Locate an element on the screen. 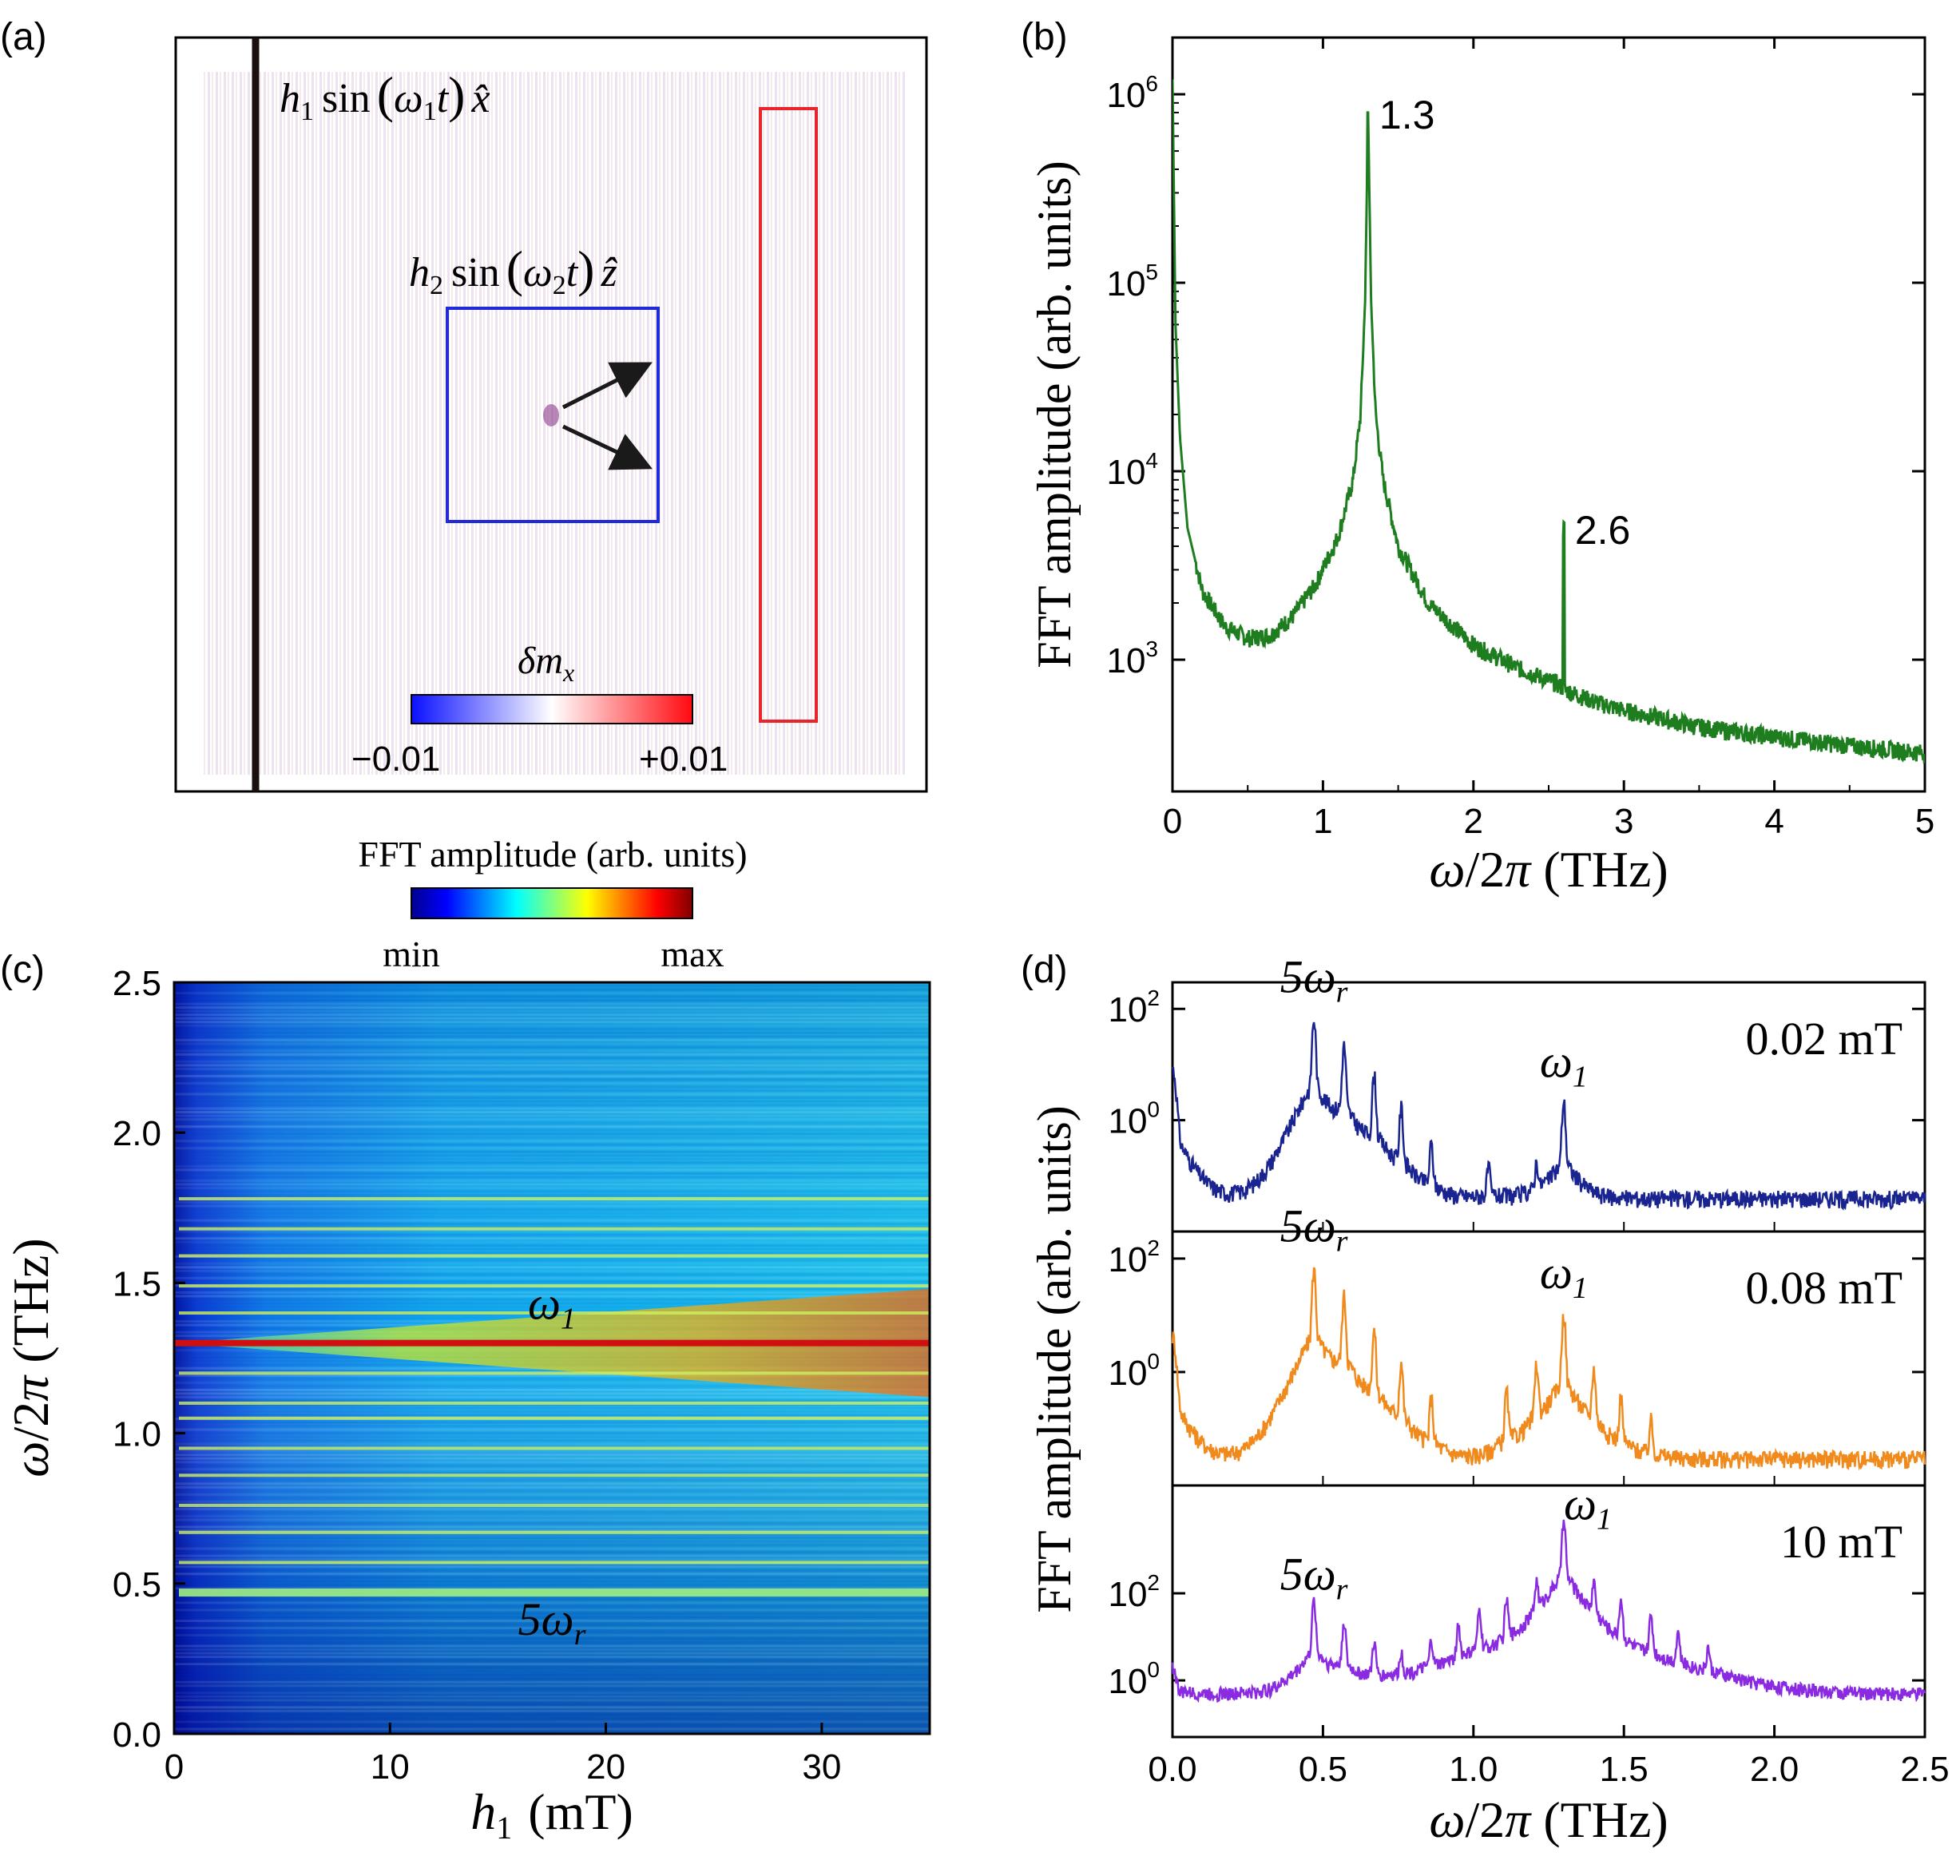 Image resolution: width=1960 pixels, height=1876 pixels. panel-b-xlabel: ω/2π (THz) is located at coordinates (1548, 869).